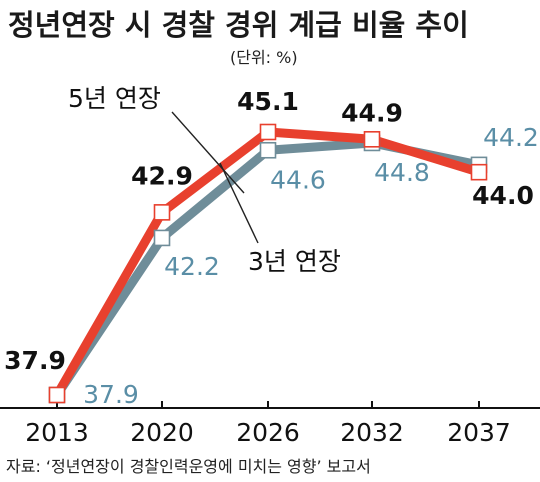 The width and height of the screenshot is (540, 482). What do you see at coordinates (35, 360) in the screenshot?
I see `data-label-5년-연장: 37.9` at bounding box center [35, 360].